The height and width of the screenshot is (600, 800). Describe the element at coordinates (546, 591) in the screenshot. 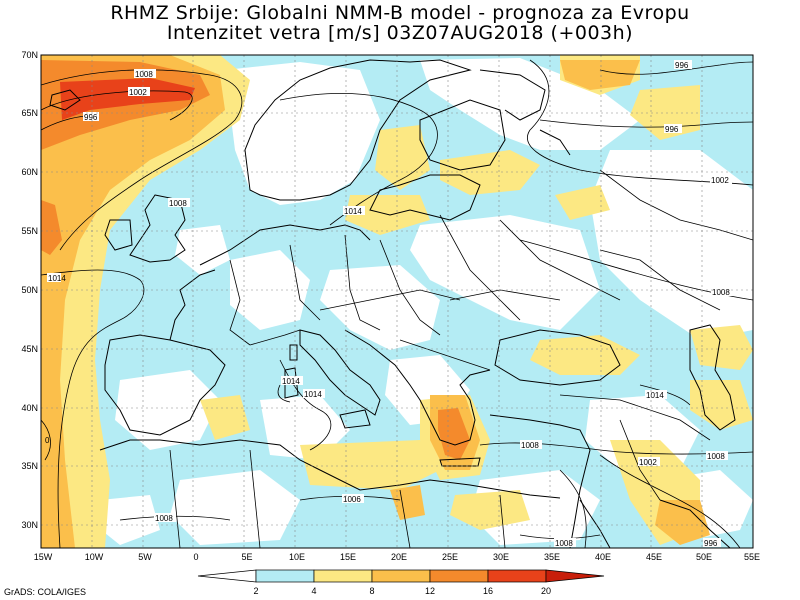

I see `colorbar-label: 20` at that location.